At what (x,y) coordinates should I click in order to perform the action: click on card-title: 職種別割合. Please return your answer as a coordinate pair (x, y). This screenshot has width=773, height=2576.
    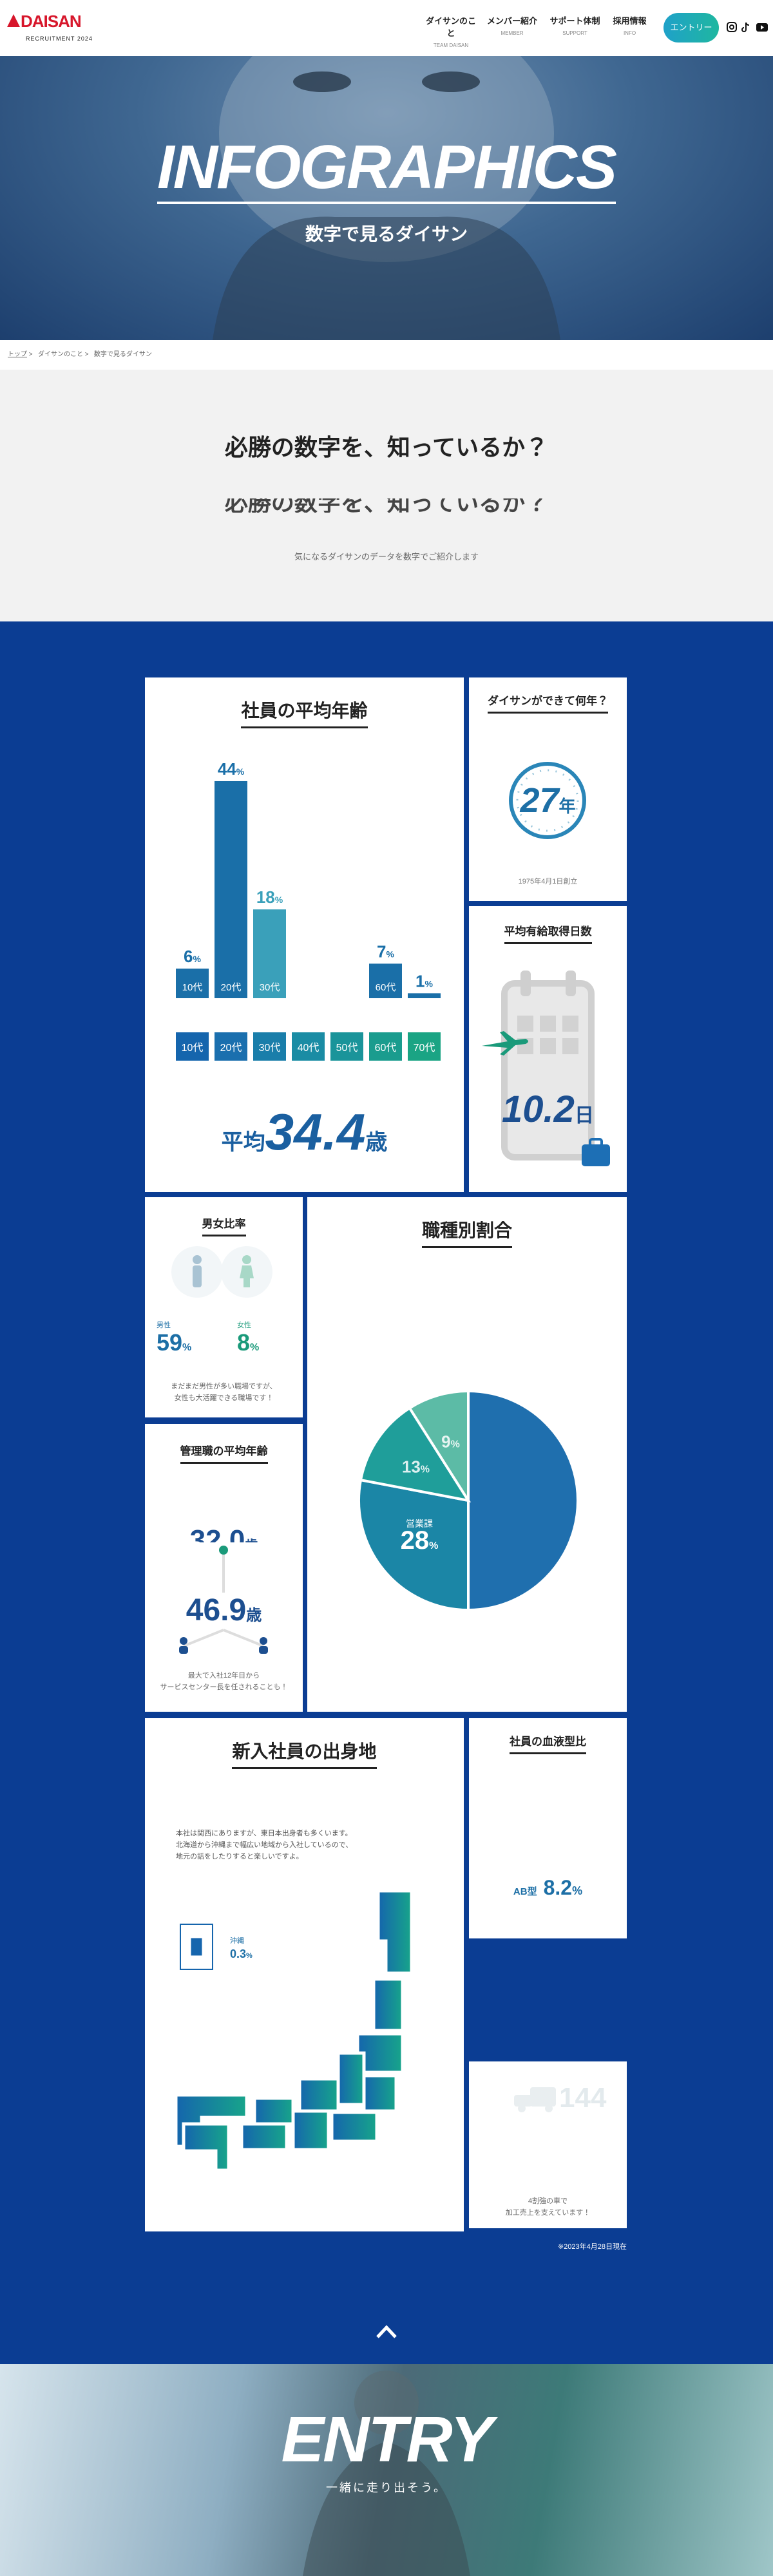
    Looking at the image, I should click on (467, 1232).